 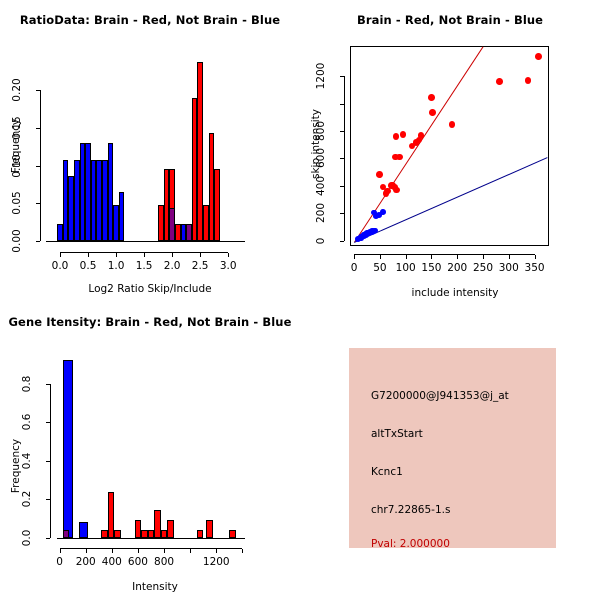 What do you see at coordinates (27, 422) in the screenshot?
I see `y-axis-tick-label: 0.6` at bounding box center [27, 422].